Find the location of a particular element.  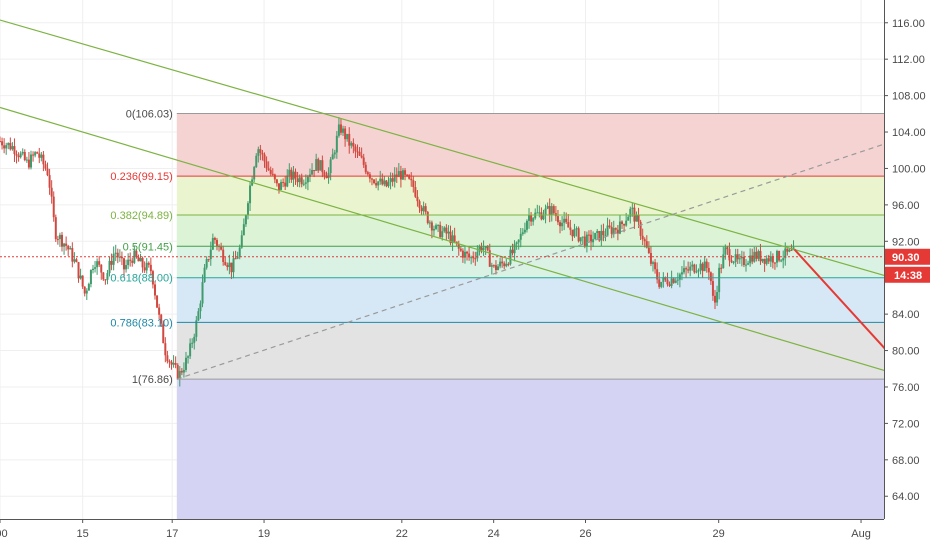

time-tick-label: 29 is located at coordinates (719, 534).